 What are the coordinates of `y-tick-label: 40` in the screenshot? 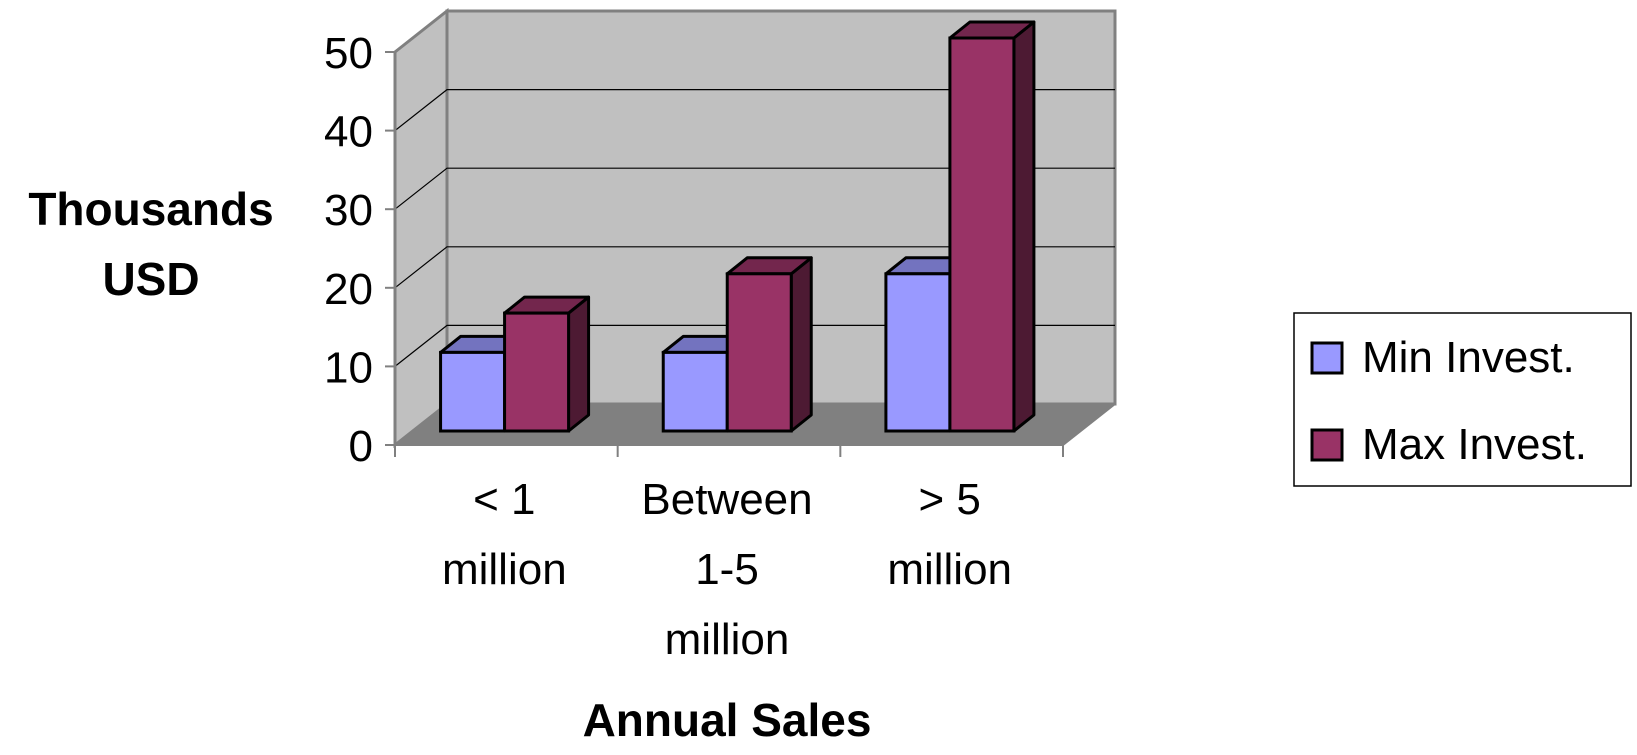 It's located at (348, 132).